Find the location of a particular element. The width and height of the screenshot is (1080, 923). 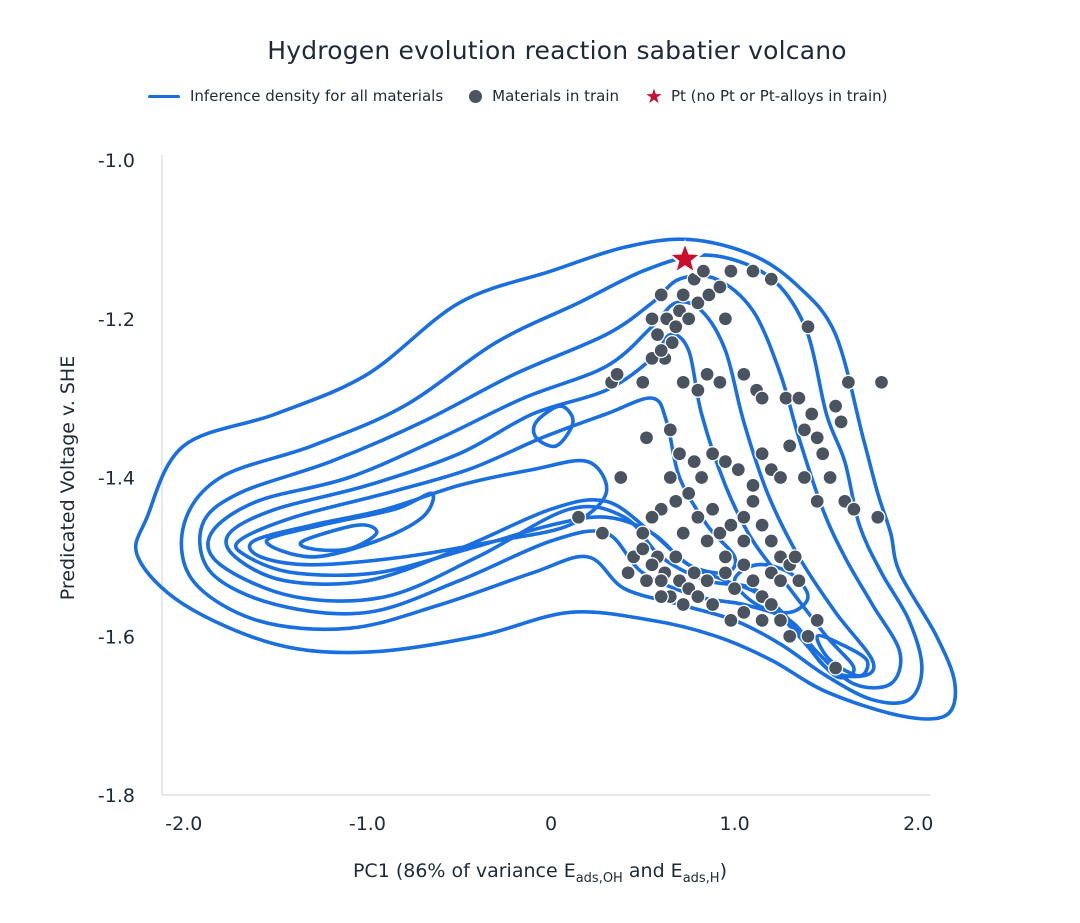

y-tick-label-1: -1.2 is located at coordinates (116, 320).